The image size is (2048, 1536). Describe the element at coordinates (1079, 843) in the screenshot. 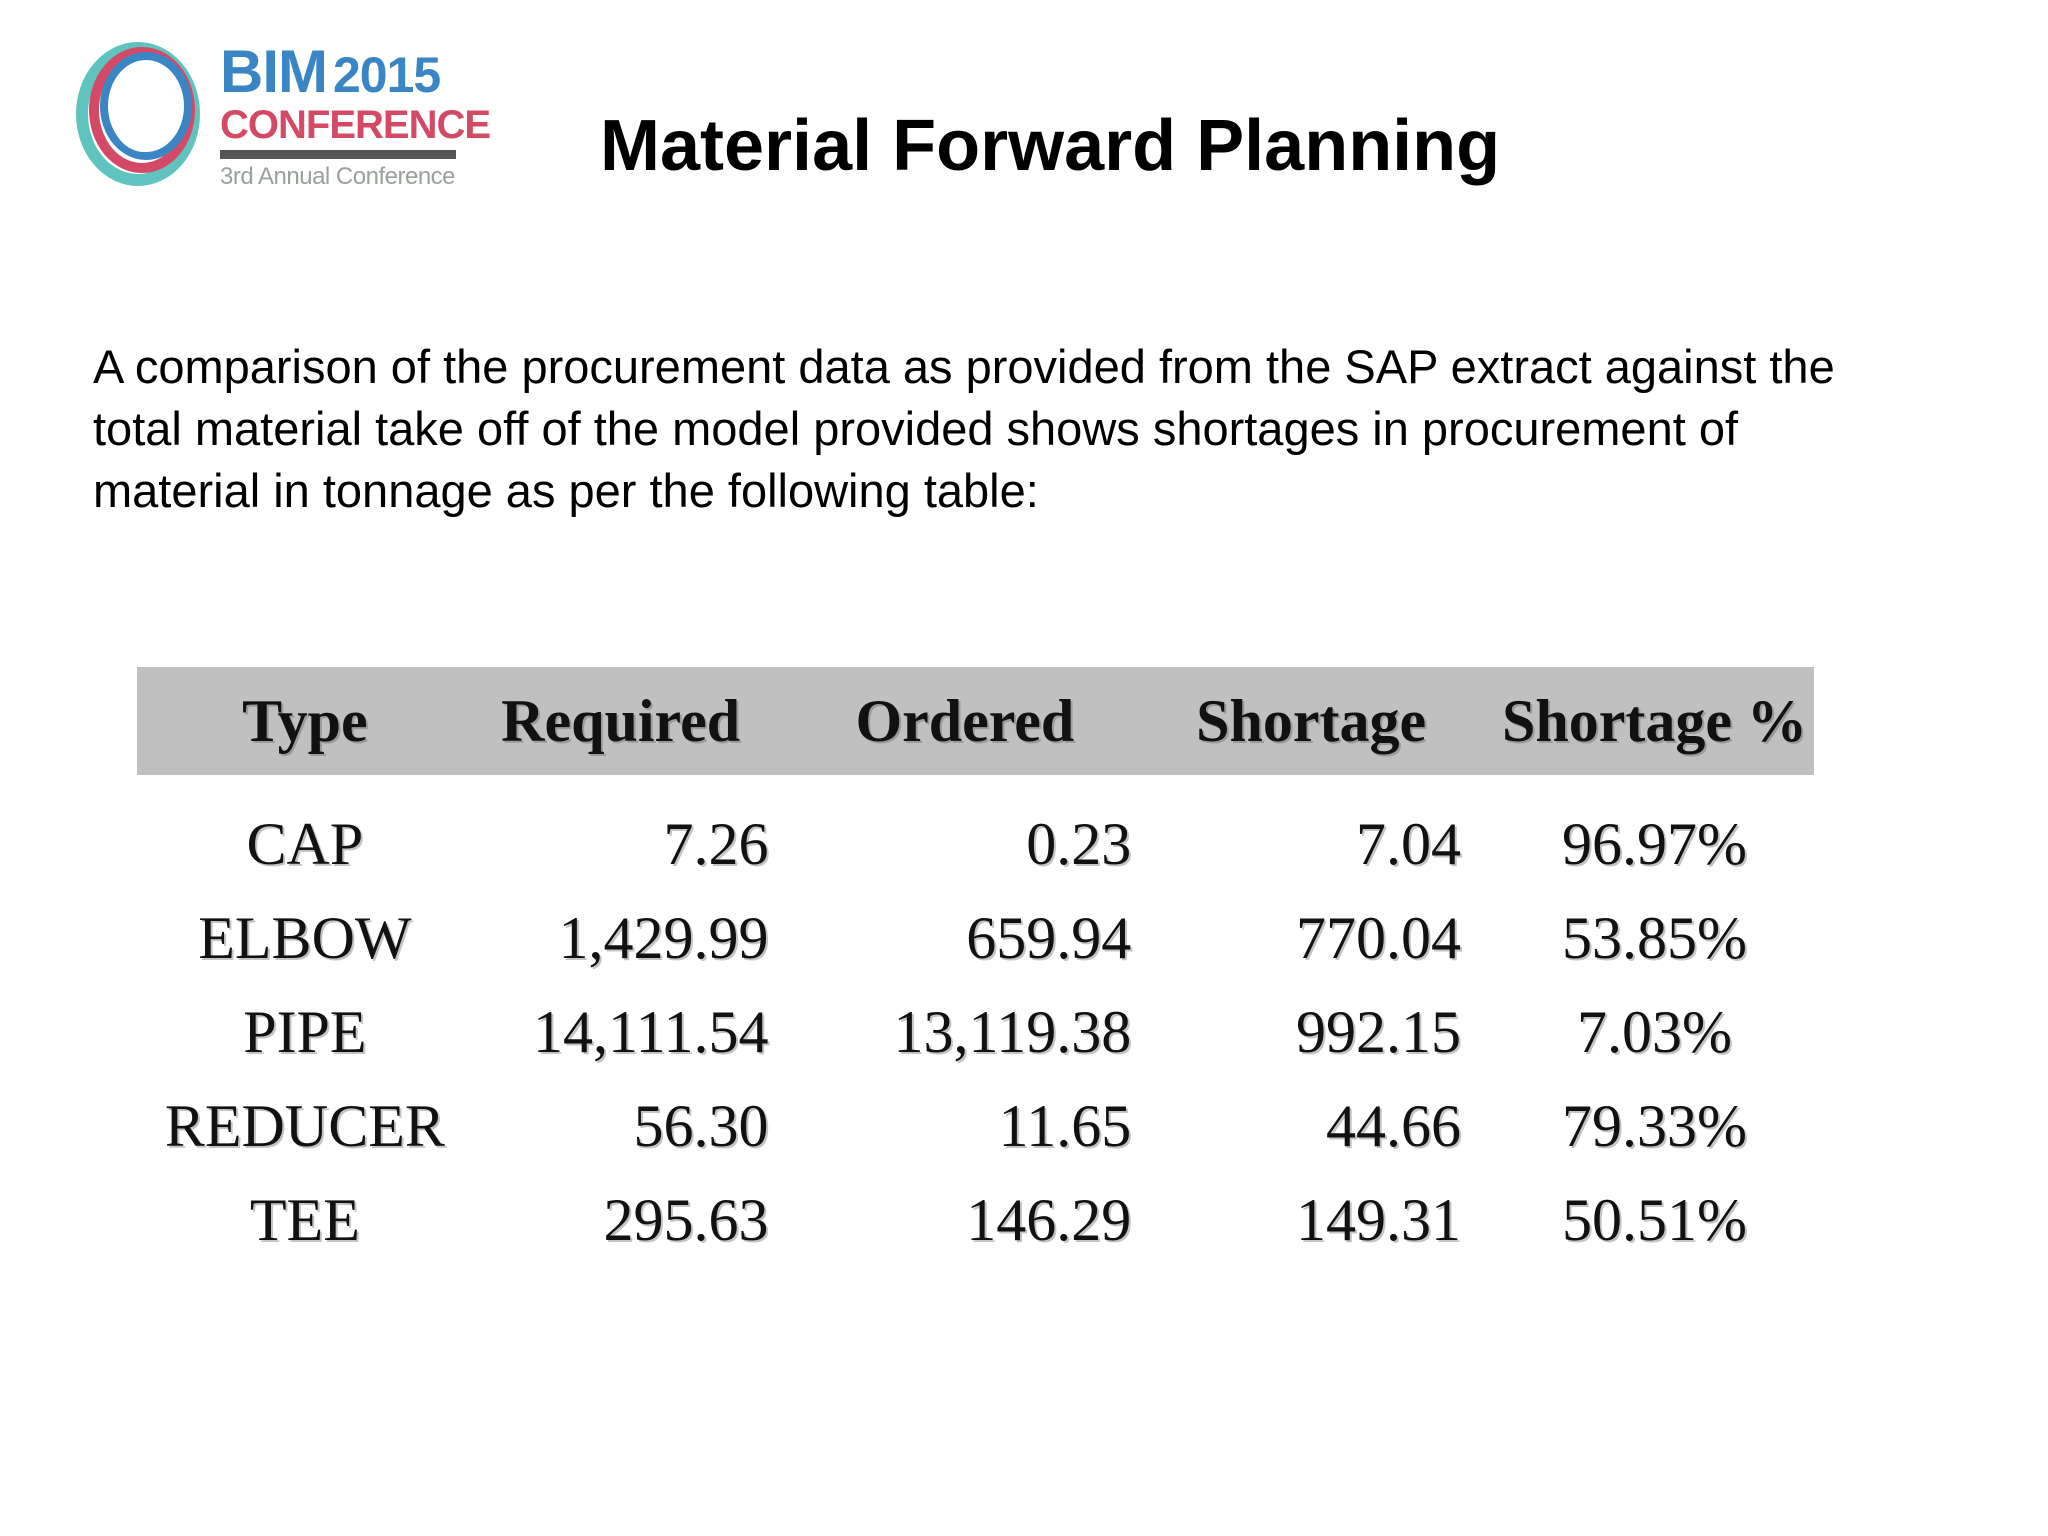

I see `cell-ordered: 0.23` at that location.